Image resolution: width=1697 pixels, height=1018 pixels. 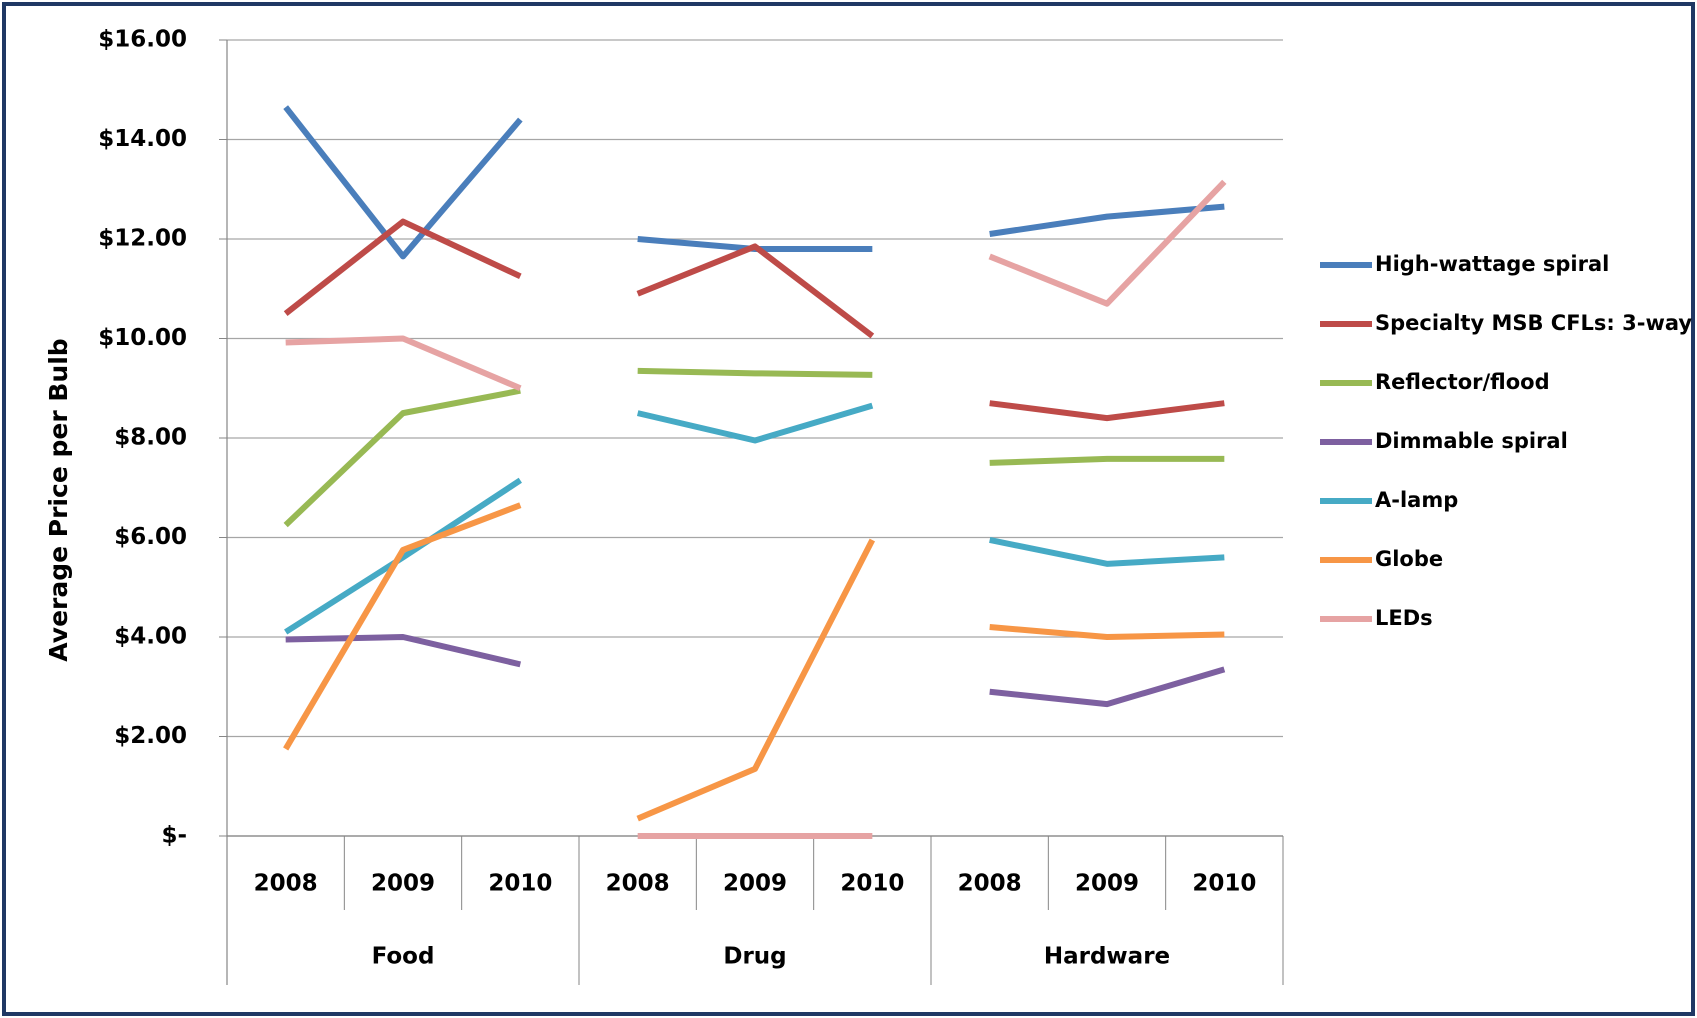 I want to click on y-tick-label: $6.00, so click(x=150, y=537).